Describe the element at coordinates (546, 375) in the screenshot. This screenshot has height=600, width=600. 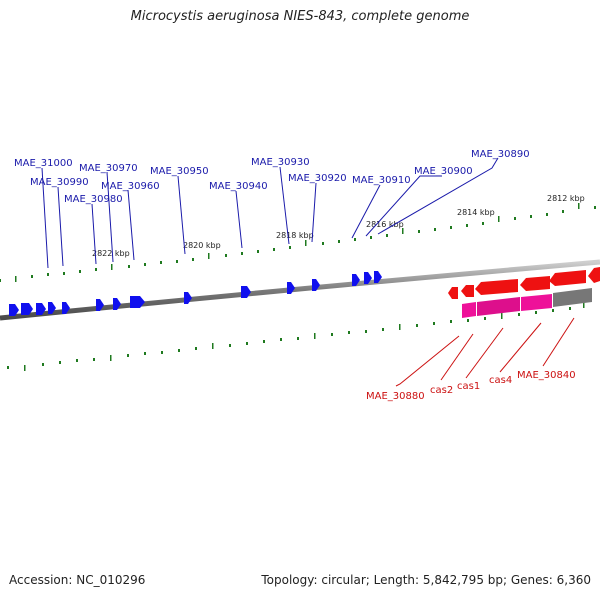
I see `reverse-gene-label: MAE_30840` at that location.